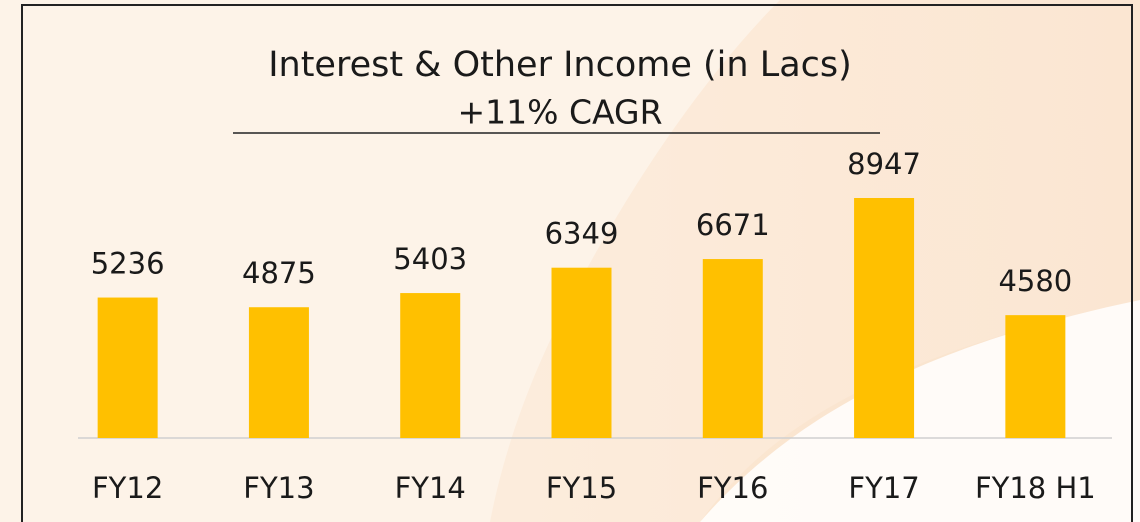  I want to click on chart-title: Interest & Other Income (in Lacs), so click(560, 65).